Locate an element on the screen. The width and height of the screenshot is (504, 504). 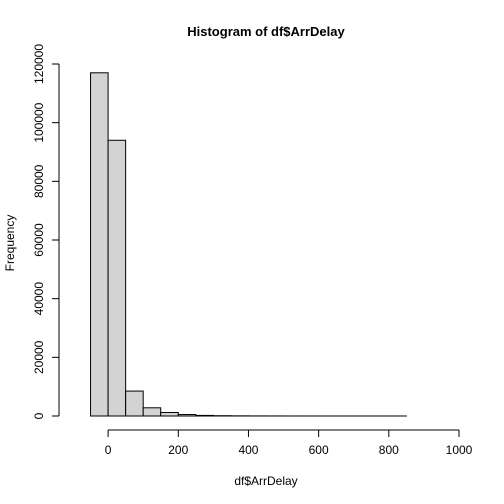
x-tick-label: 200 is located at coordinates (178, 450).